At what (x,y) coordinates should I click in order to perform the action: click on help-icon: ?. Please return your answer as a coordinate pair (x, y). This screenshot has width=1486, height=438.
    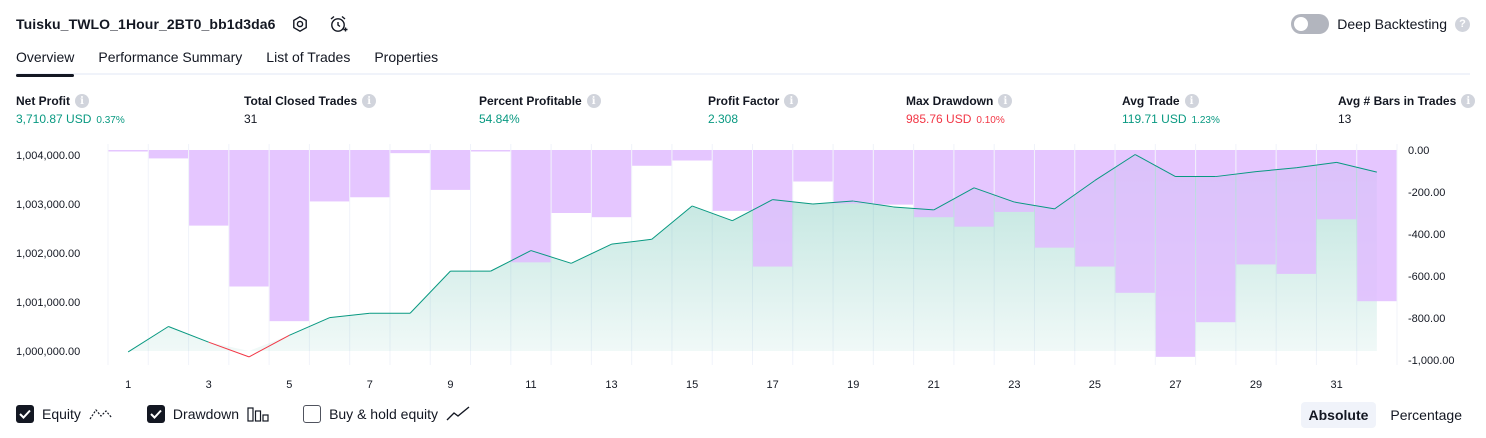
    Looking at the image, I should click on (1462, 24).